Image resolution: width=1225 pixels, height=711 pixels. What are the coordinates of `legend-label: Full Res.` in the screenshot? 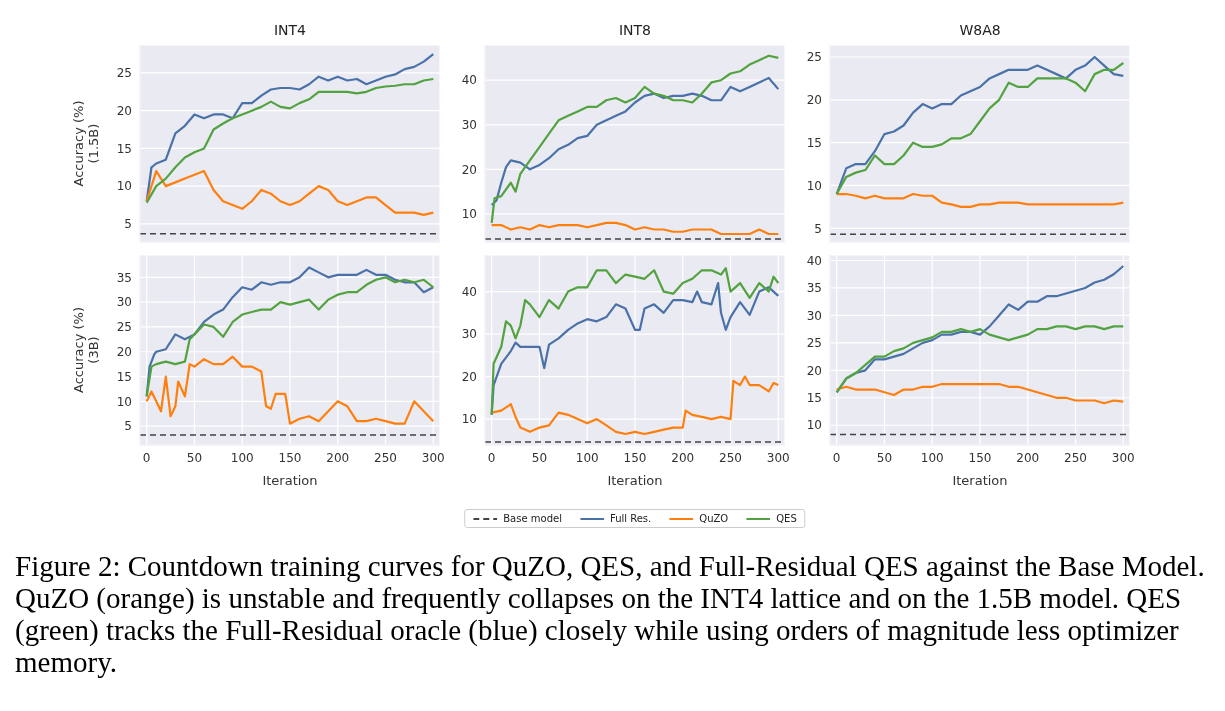 It's located at (630, 518).